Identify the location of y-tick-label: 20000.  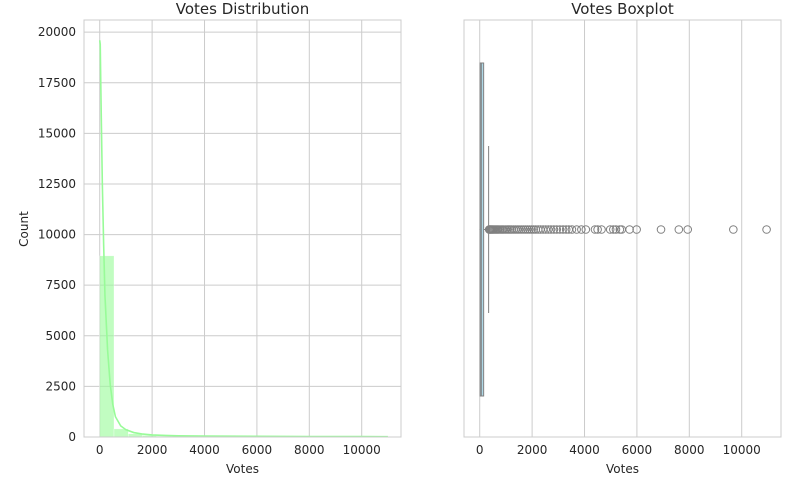
(57, 32).